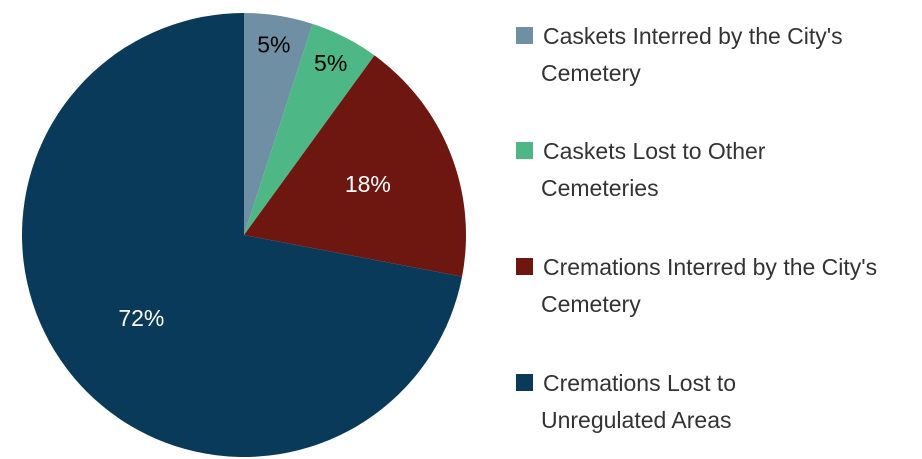  I want to click on legend-item: Caskets Interred by the City's Cemetery, so click(713, 55).